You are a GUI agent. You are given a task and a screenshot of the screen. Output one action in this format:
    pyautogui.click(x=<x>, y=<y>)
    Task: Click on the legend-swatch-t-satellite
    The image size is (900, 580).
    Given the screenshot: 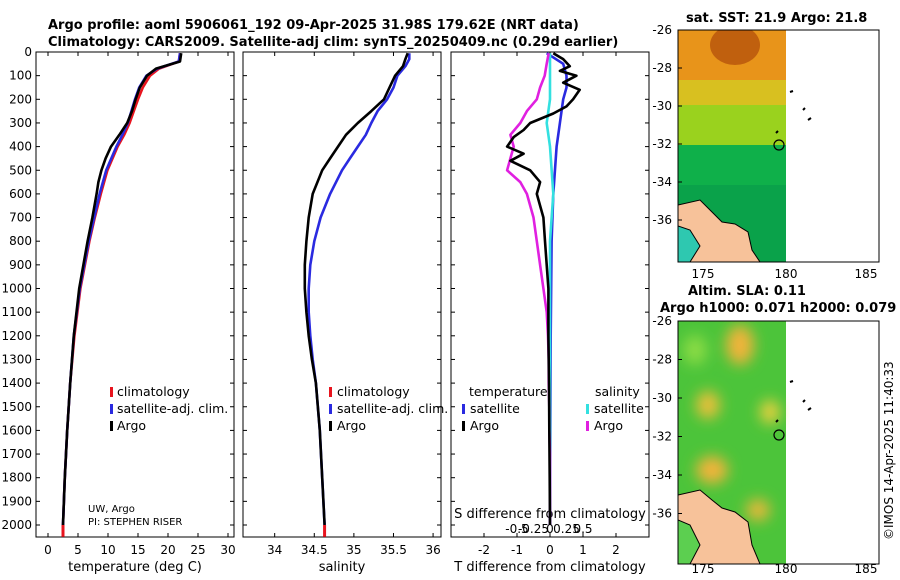 What is the action you would take?
    pyautogui.click(x=463, y=409)
    